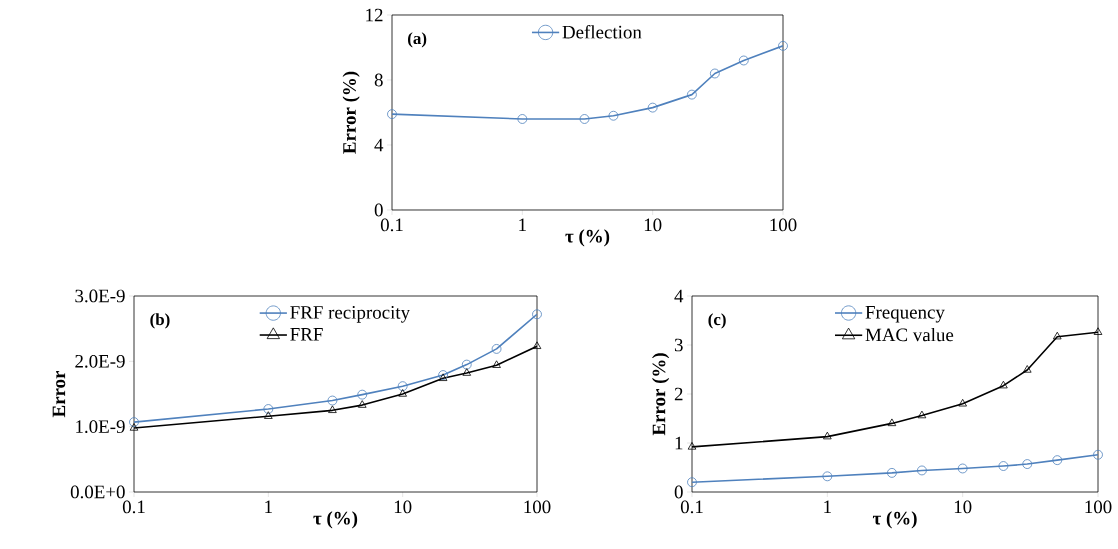 The height and width of the screenshot is (549, 1118). I want to click on y-tick-label: 0.0E+0, so click(97, 492).